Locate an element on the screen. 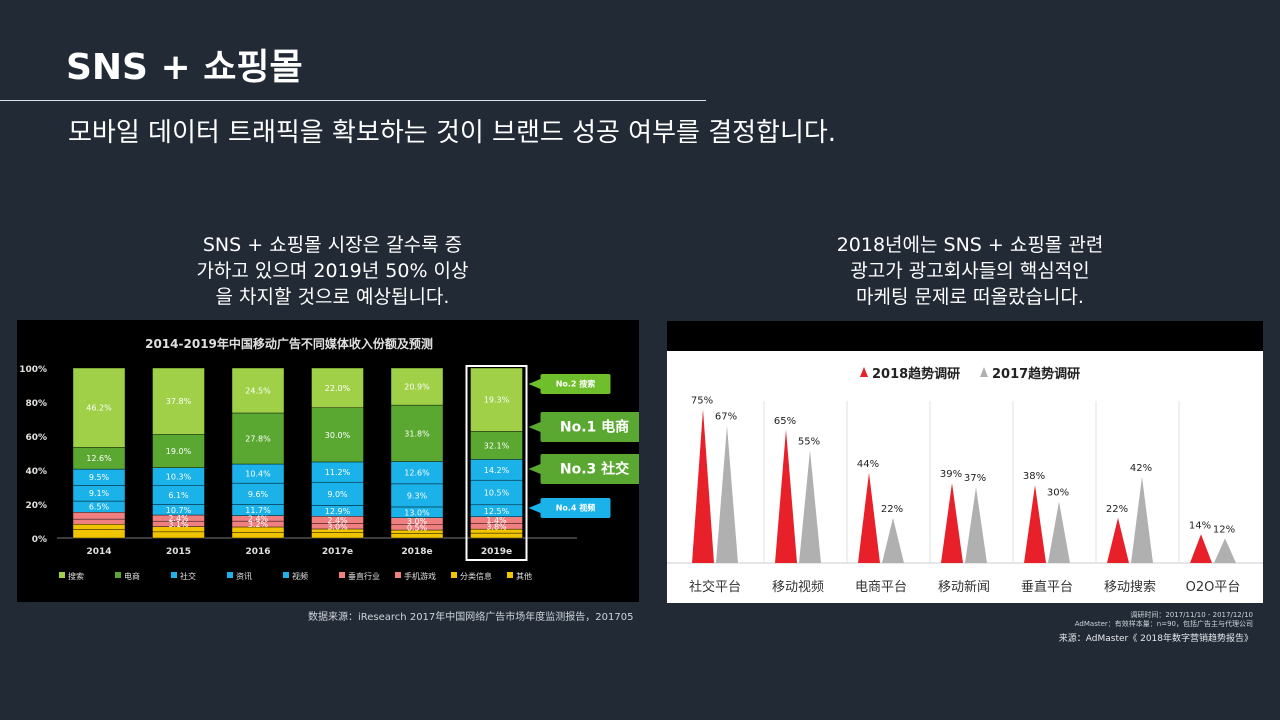 The width and height of the screenshot is (1280, 720). callout-label: No.3 社交 is located at coordinates (594, 469).